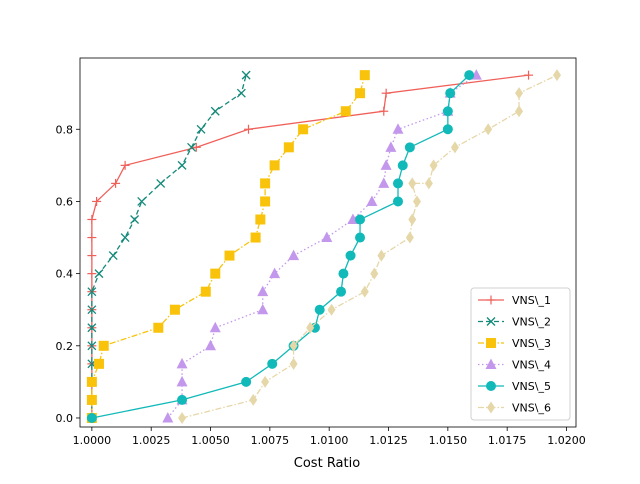 This screenshot has width=640, height=484. Describe the element at coordinates (448, 440) in the screenshot. I see `x-tick-label: 1.0150` at that location.